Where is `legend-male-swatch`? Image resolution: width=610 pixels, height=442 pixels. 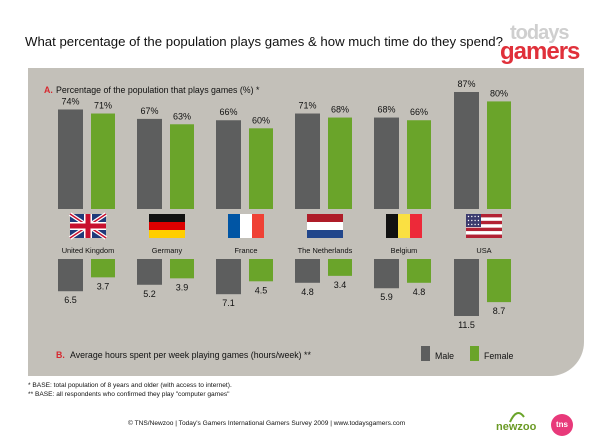 legend-male-swatch is located at coordinates (425, 353).